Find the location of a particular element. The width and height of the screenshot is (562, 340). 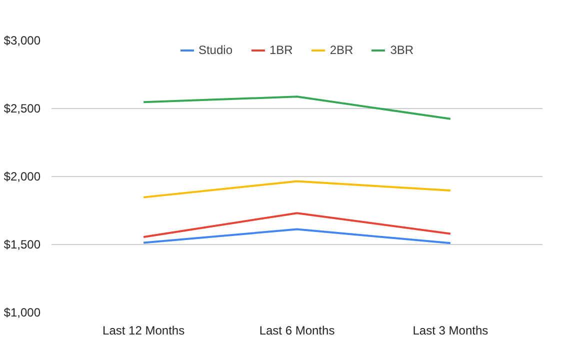

x-tick-label: Last 6 Months is located at coordinates (297, 331).